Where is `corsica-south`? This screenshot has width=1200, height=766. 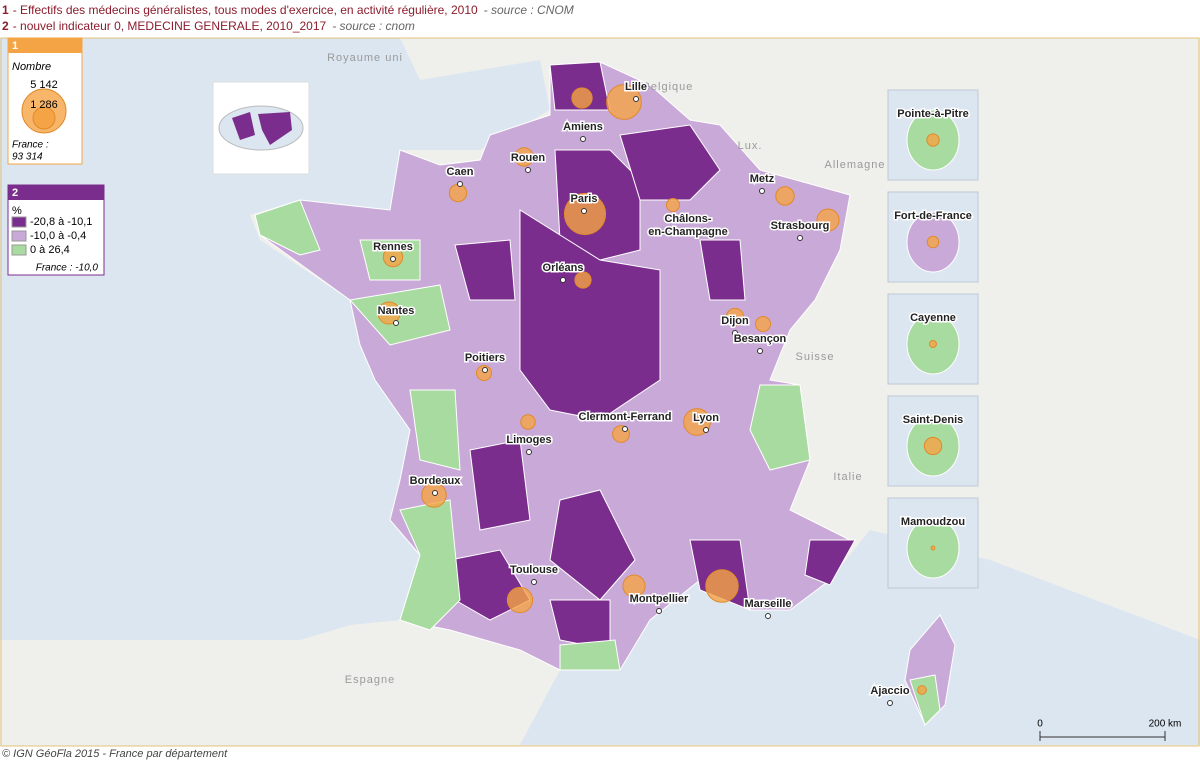 corsica-south is located at coordinates (925, 700).